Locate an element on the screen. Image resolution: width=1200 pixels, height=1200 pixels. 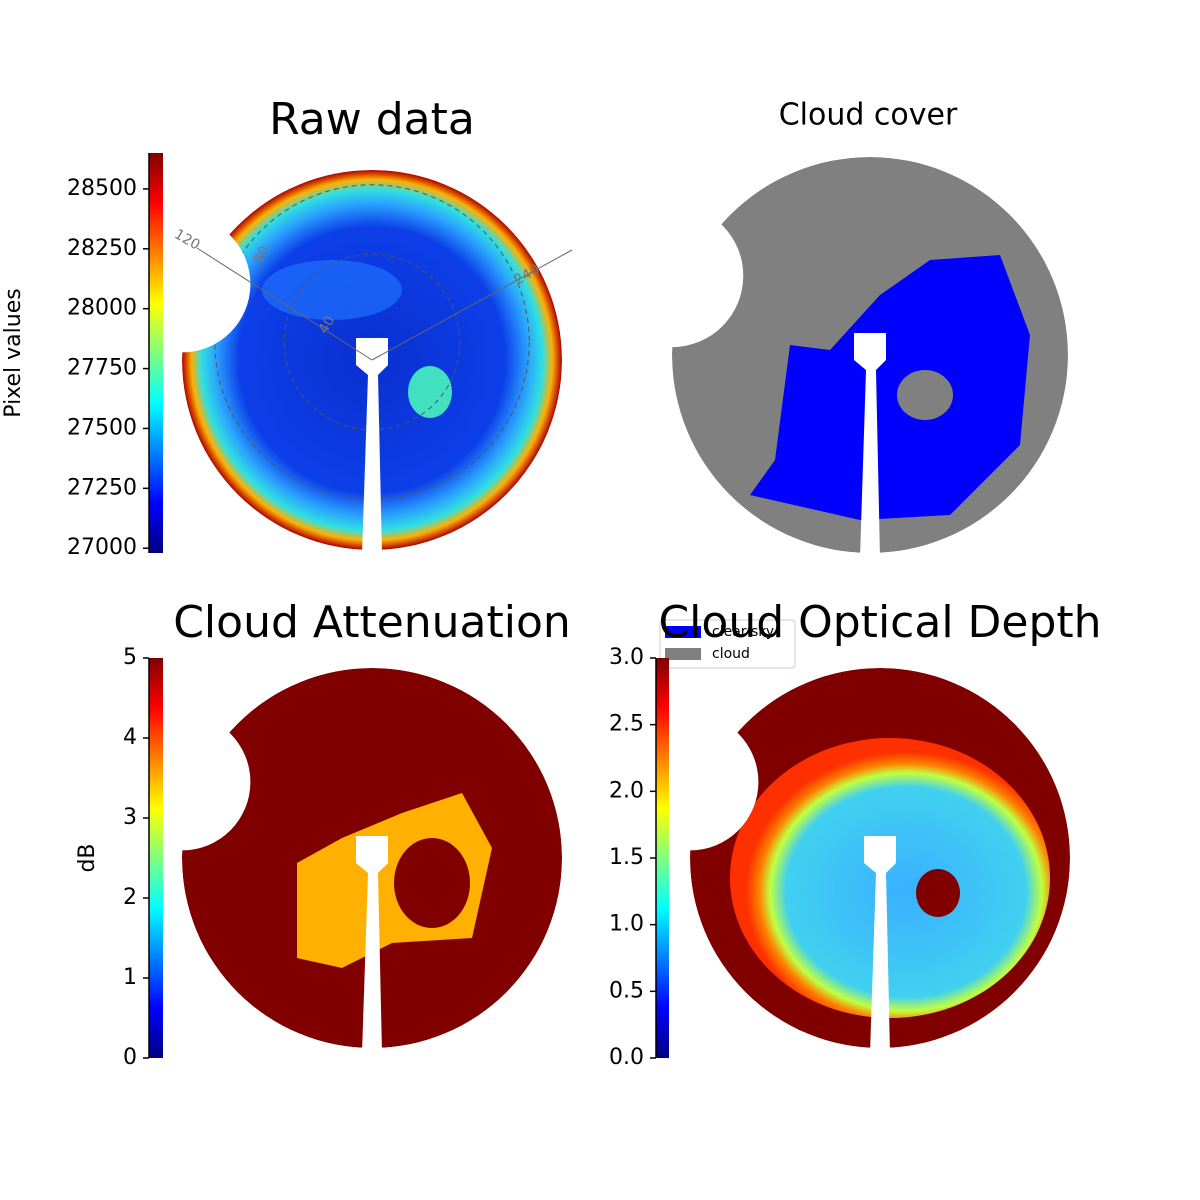
optical-depth-region is located at coordinates (890, 878).